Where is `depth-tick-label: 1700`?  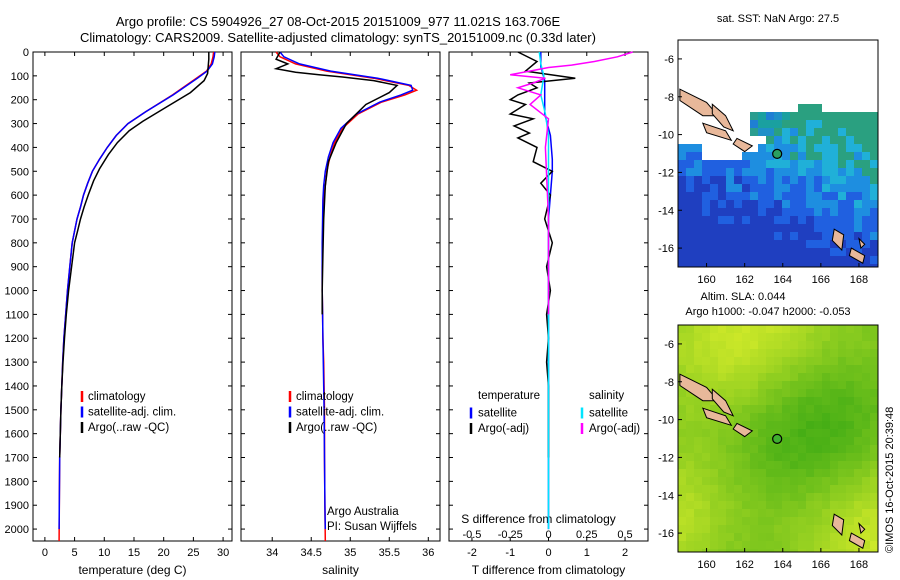
depth-tick-label: 1700 is located at coordinates (17, 459).